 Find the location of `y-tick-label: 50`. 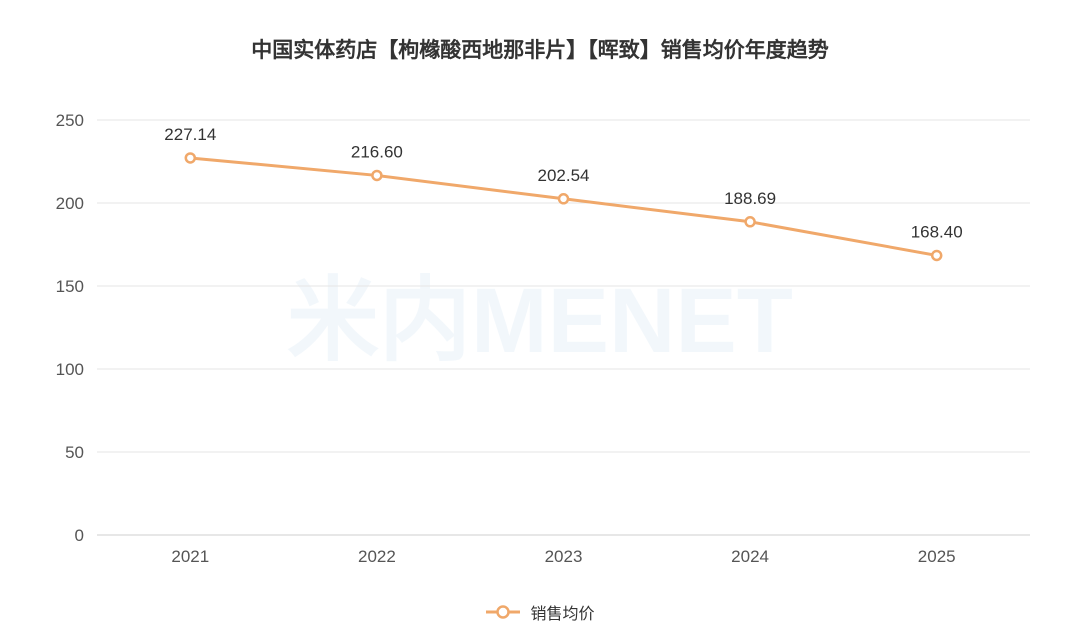

y-tick-label: 50 is located at coordinates (74, 452).